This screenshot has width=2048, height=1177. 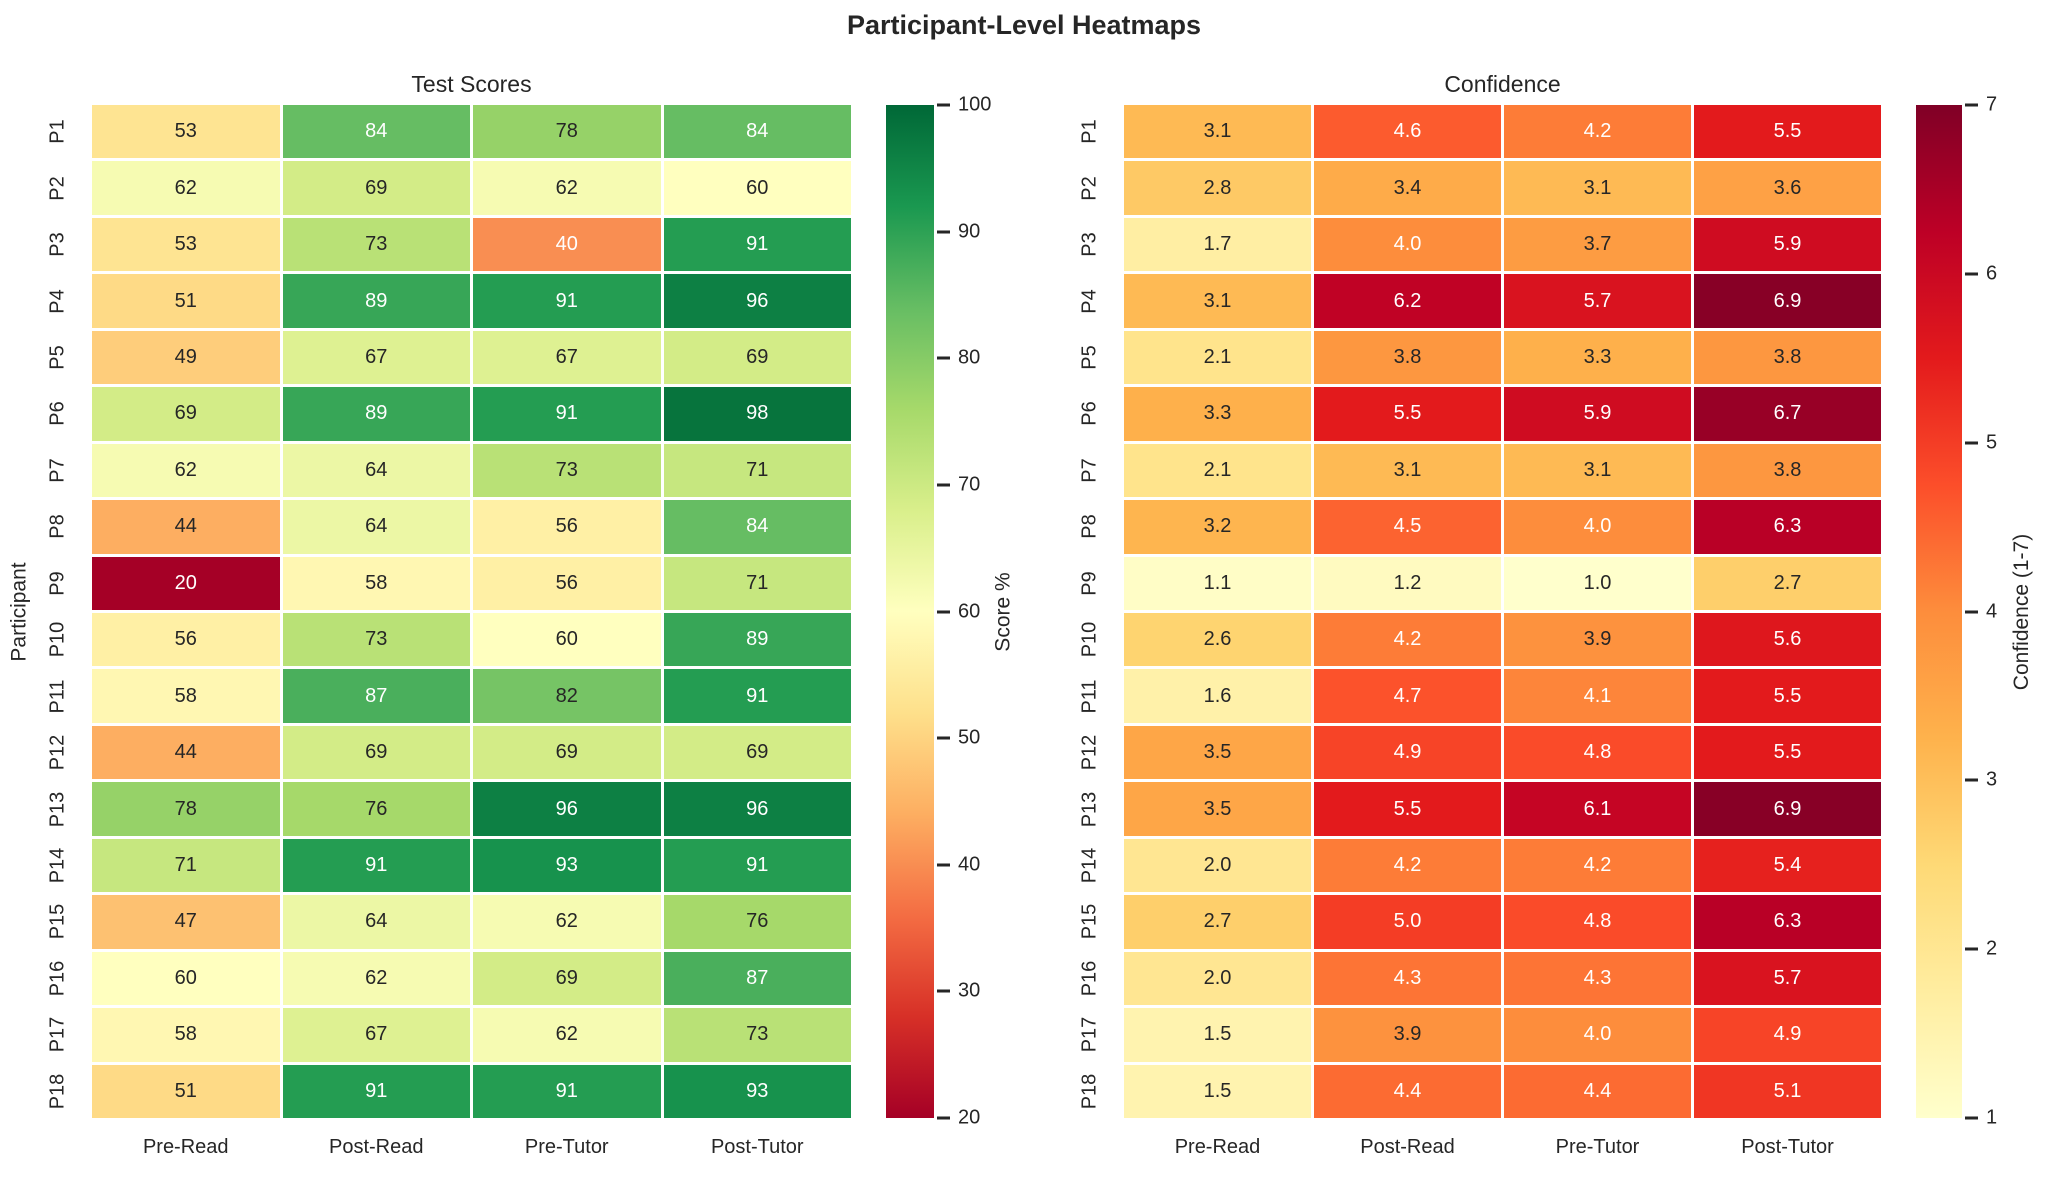 I want to click on y-tick-label-text: P3, so click(x=57, y=244).